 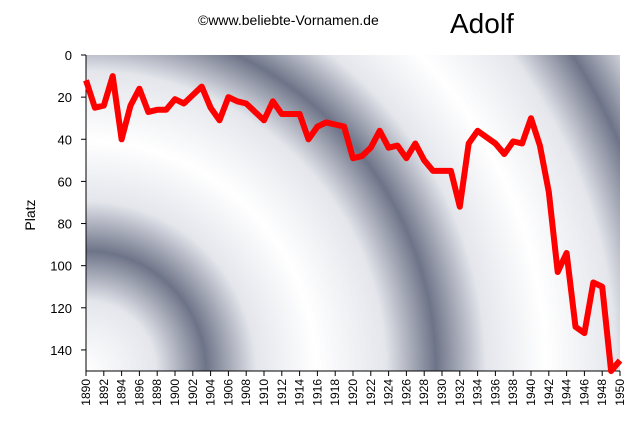 What do you see at coordinates (65, 224) in the screenshot?
I see `y-tick-label: 80` at bounding box center [65, 224].